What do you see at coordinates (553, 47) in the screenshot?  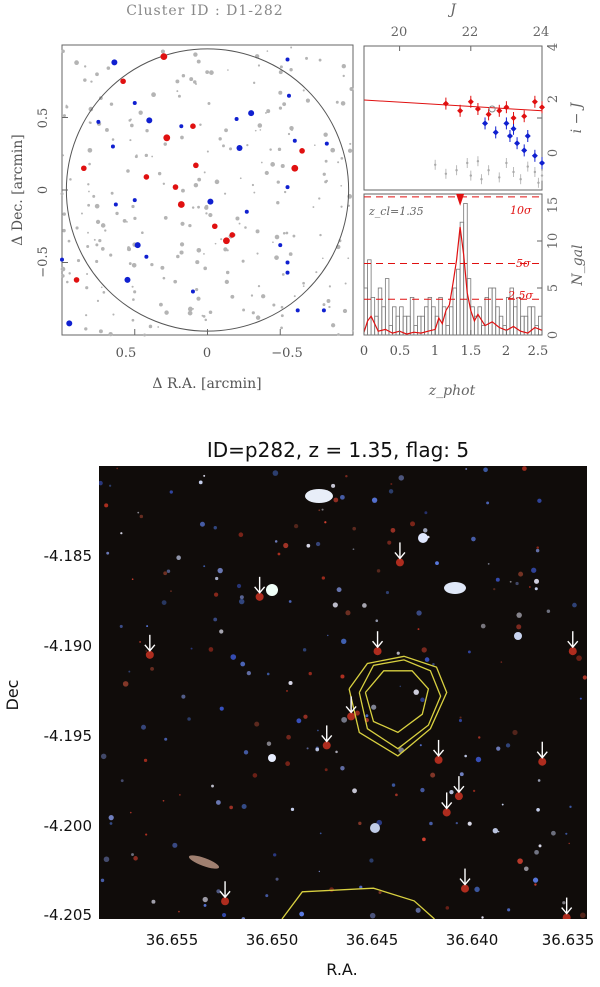 I see `cmd-ytick: 4` at bounding box center [553, 47].